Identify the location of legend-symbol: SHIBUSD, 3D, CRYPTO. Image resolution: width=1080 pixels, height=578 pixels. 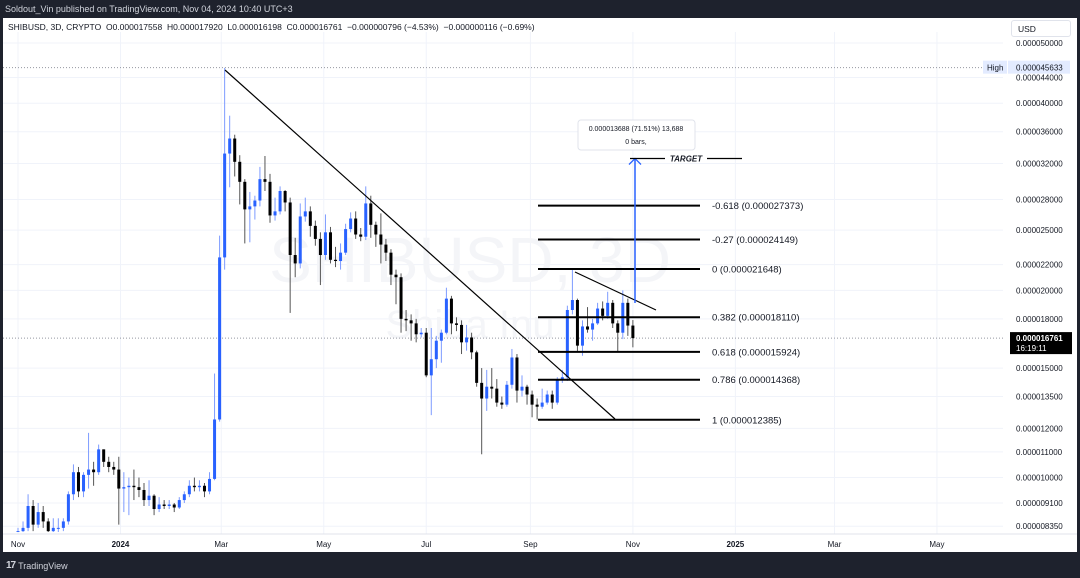
(55, 27).